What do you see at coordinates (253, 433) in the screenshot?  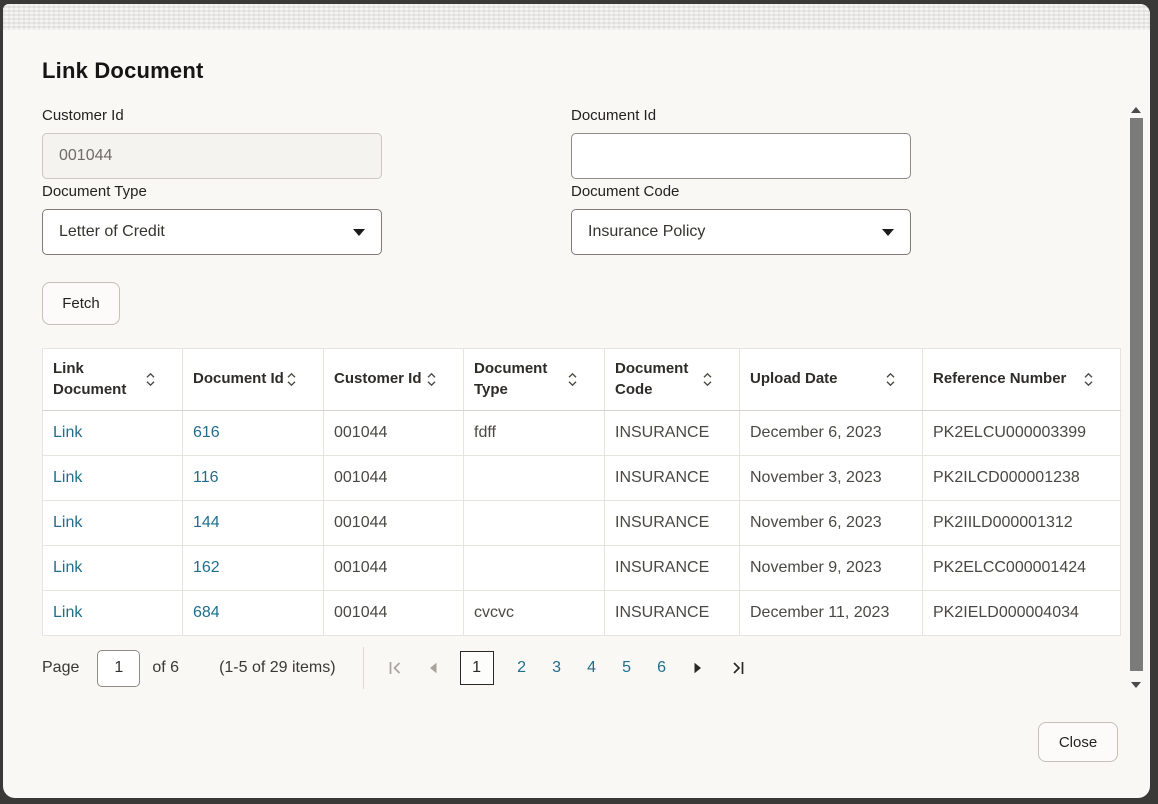 I see `document-id-cell: 616` at bounding box center [253, 433].